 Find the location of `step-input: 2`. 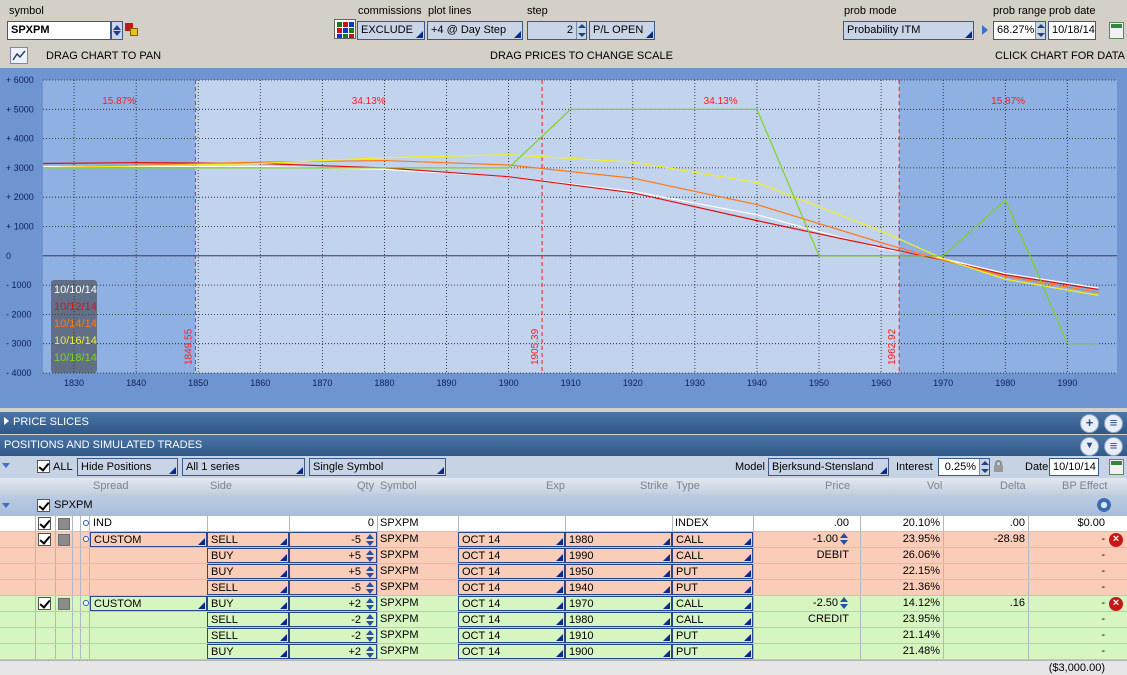

step-input: 2 is located at coordinates (557, 30).